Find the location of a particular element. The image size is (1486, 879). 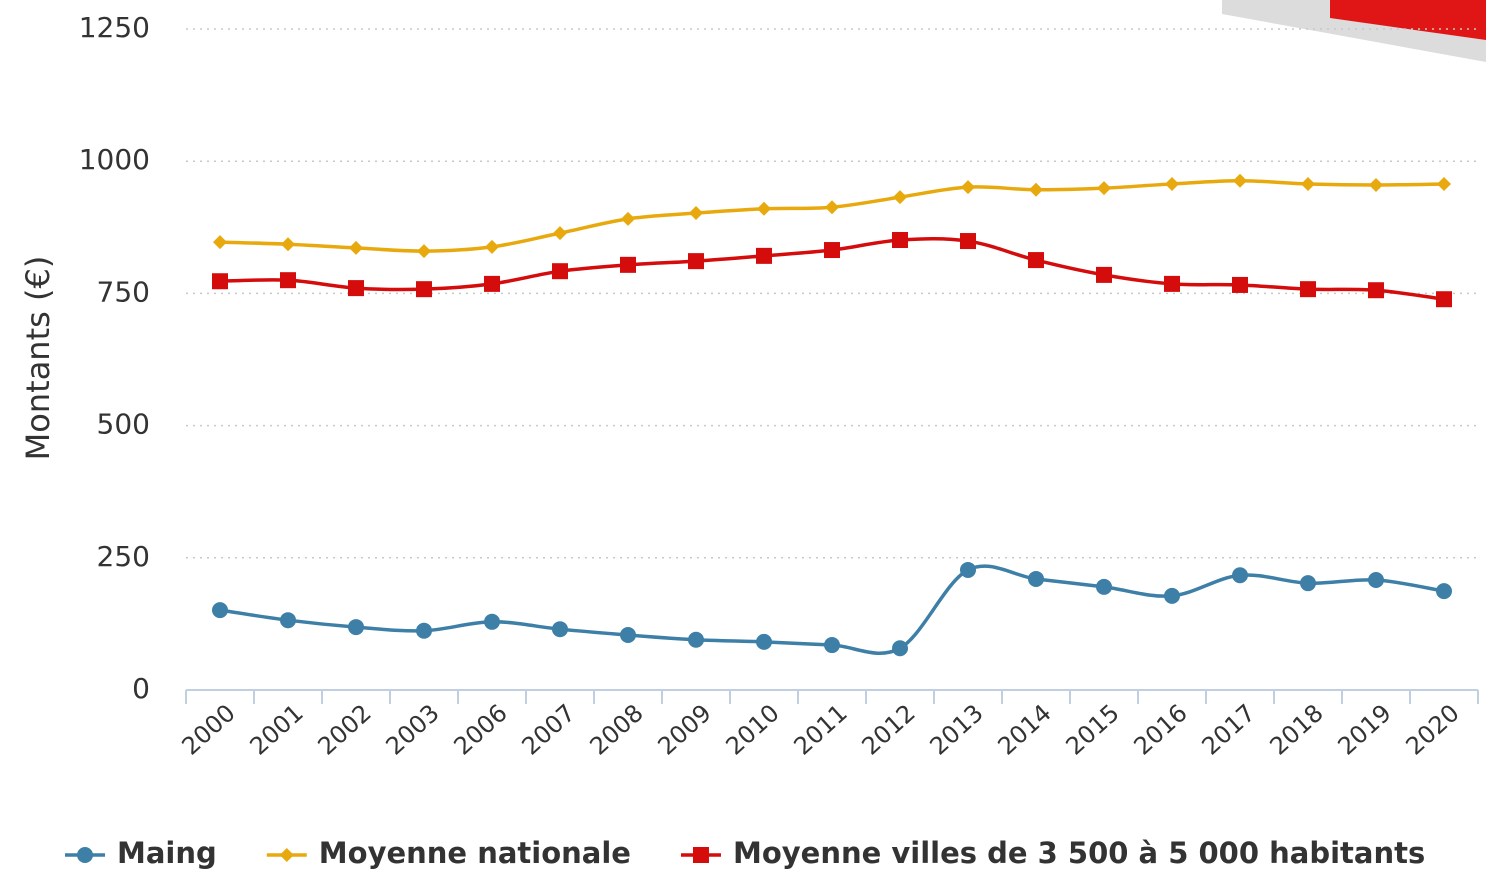

stamp-decoration is located at coordinates (1354, 31).